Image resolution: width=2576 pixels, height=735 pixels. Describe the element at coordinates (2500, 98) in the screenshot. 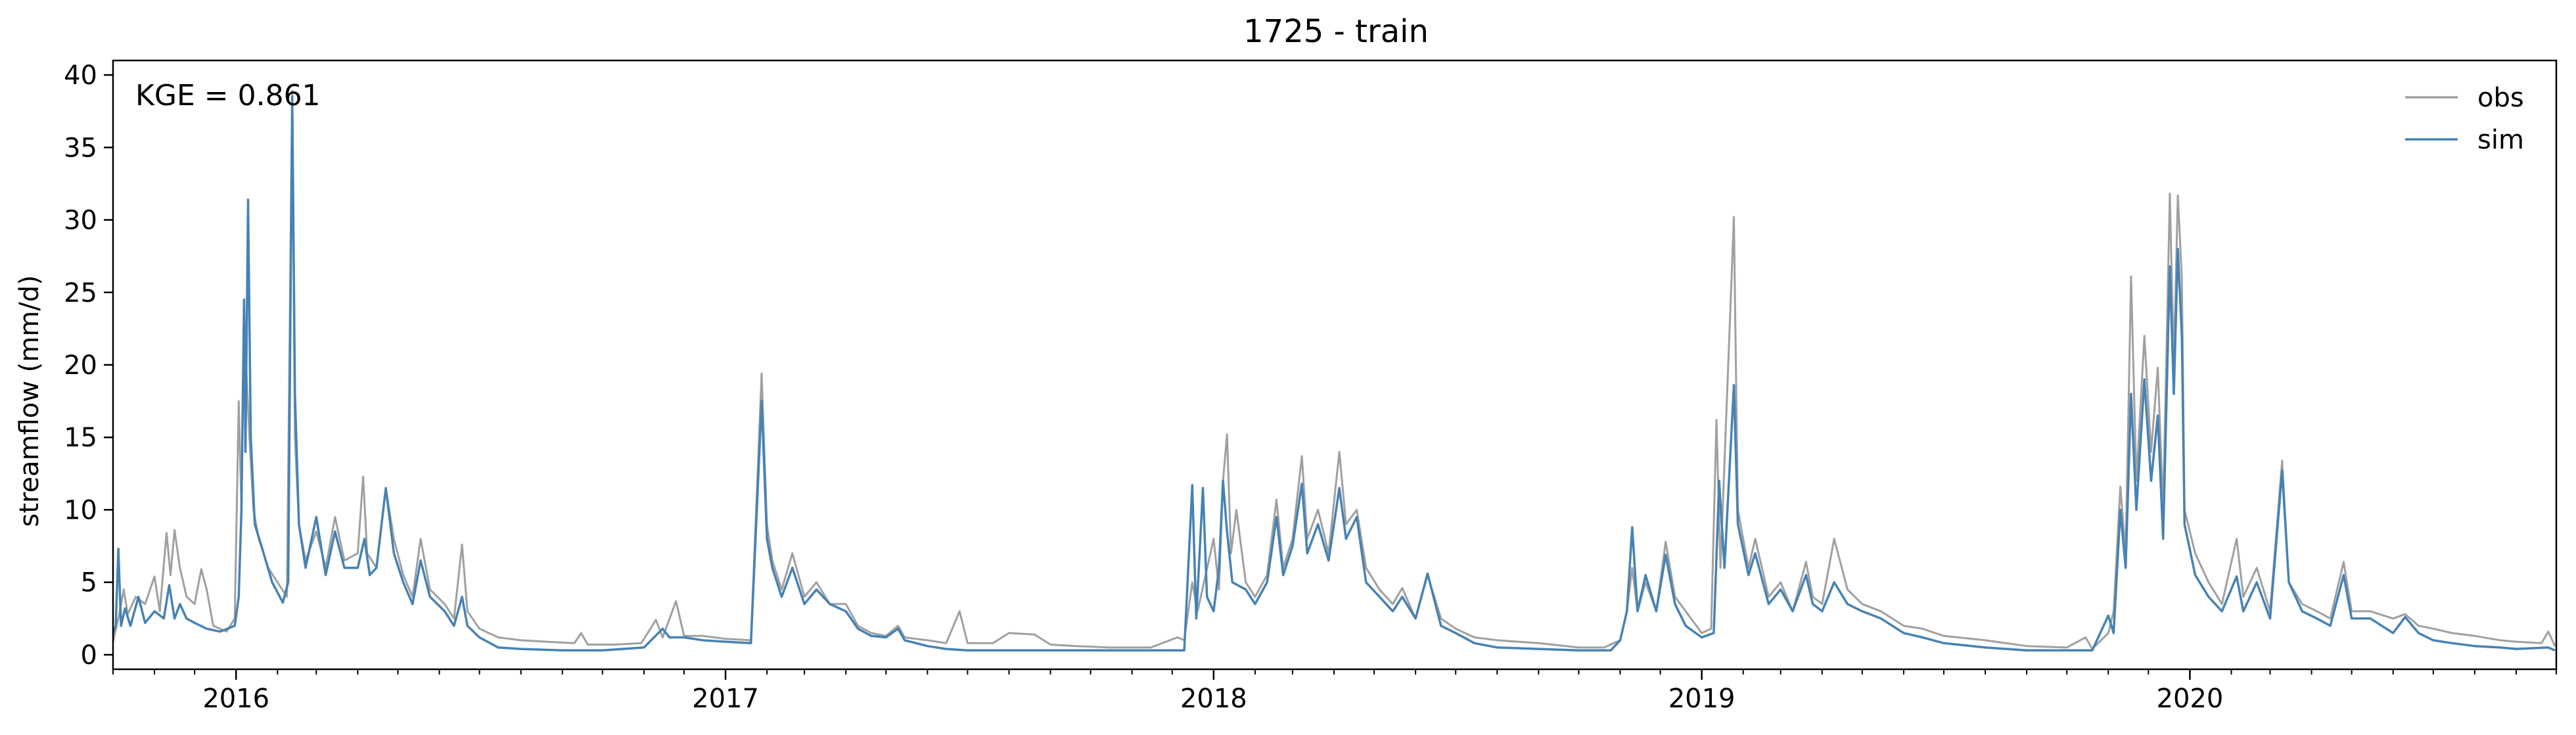

I see `legend-label-obs: obs` at that location.